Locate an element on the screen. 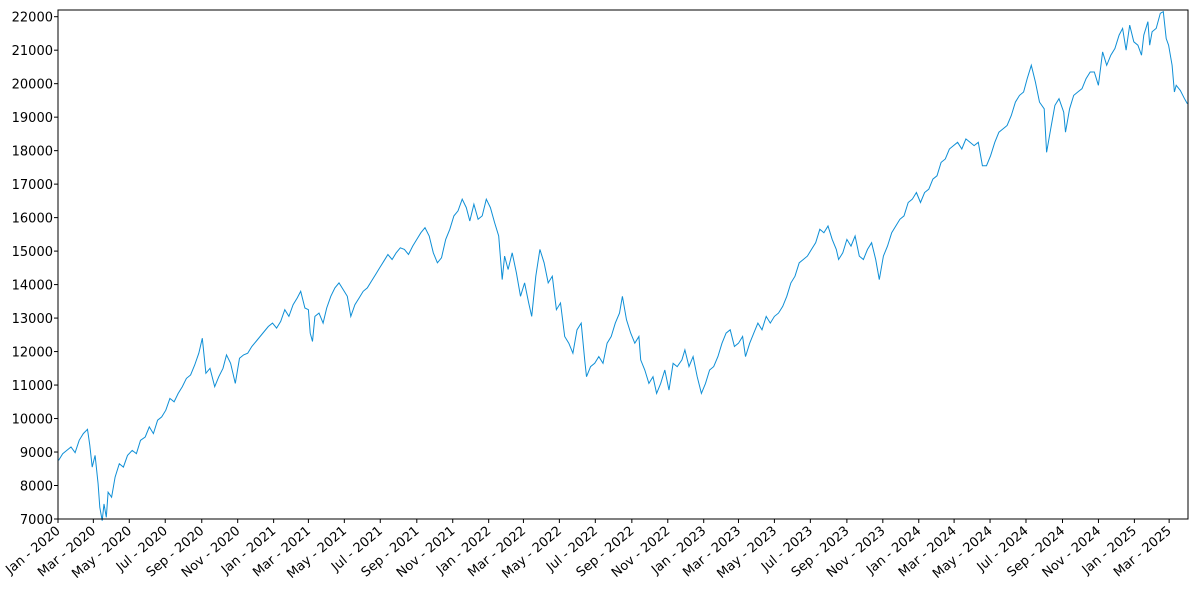 Image resolution: width=1200 pixels, height=600 pixels. y-tick-label: 10000 is located at coordinates (32, 420).